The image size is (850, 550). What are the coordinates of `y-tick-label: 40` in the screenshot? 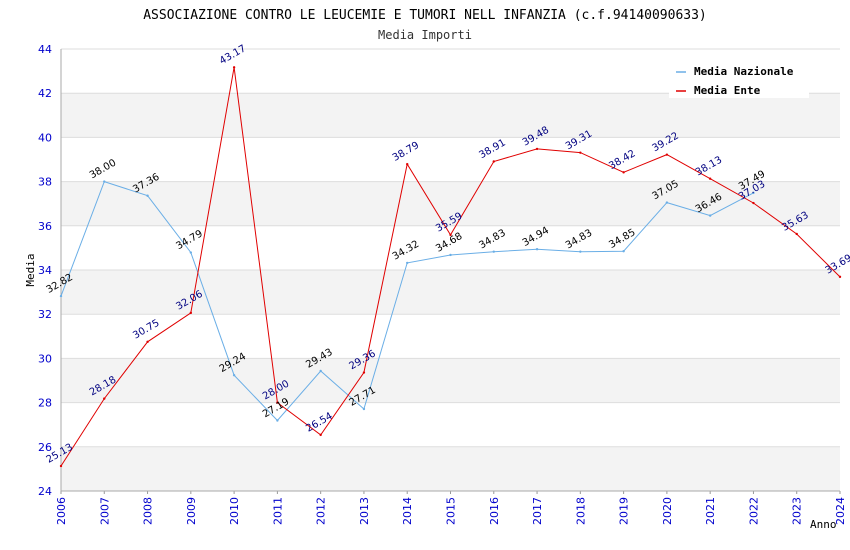 It's located at (45, 137).